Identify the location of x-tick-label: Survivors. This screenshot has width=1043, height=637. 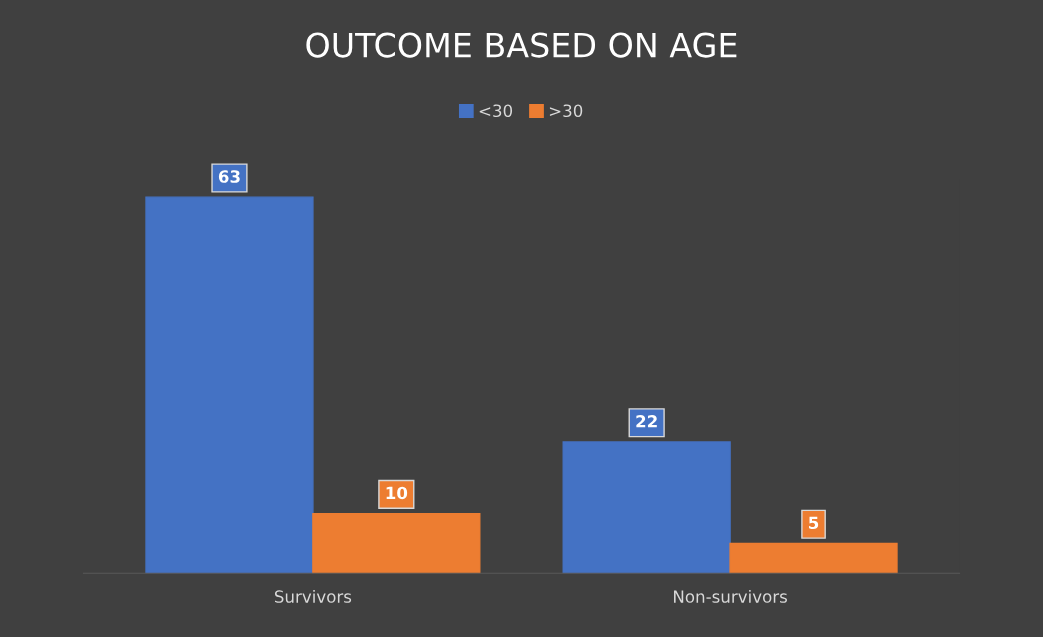
(313, 596).